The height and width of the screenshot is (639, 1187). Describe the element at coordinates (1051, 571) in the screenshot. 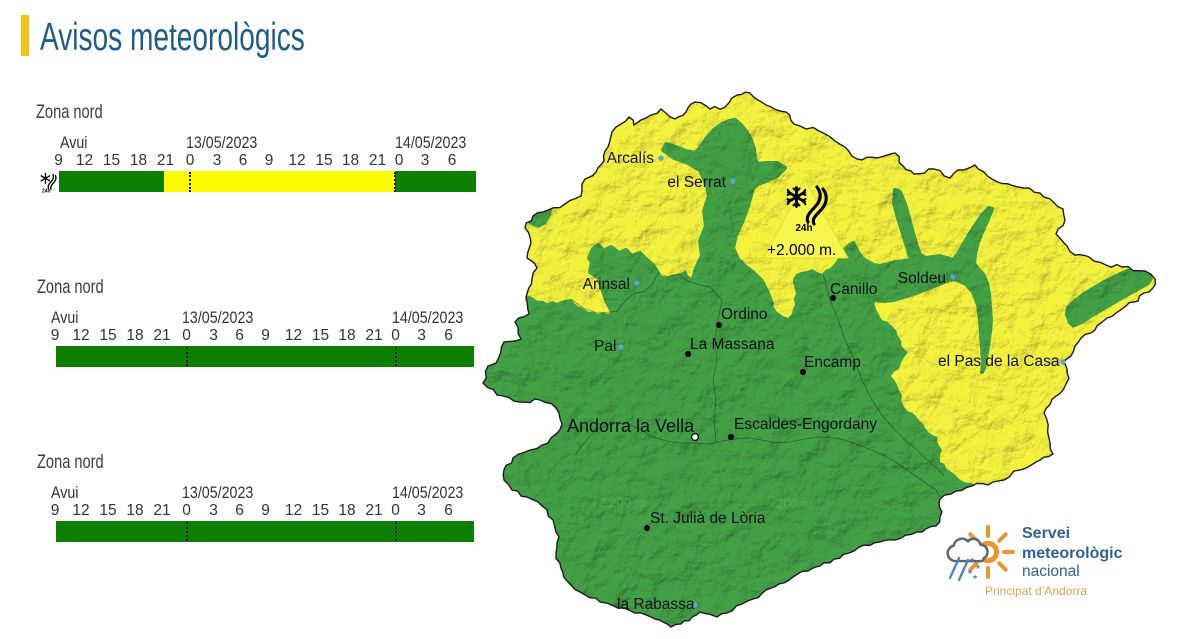

I see `svg-text: nacional` at that location.